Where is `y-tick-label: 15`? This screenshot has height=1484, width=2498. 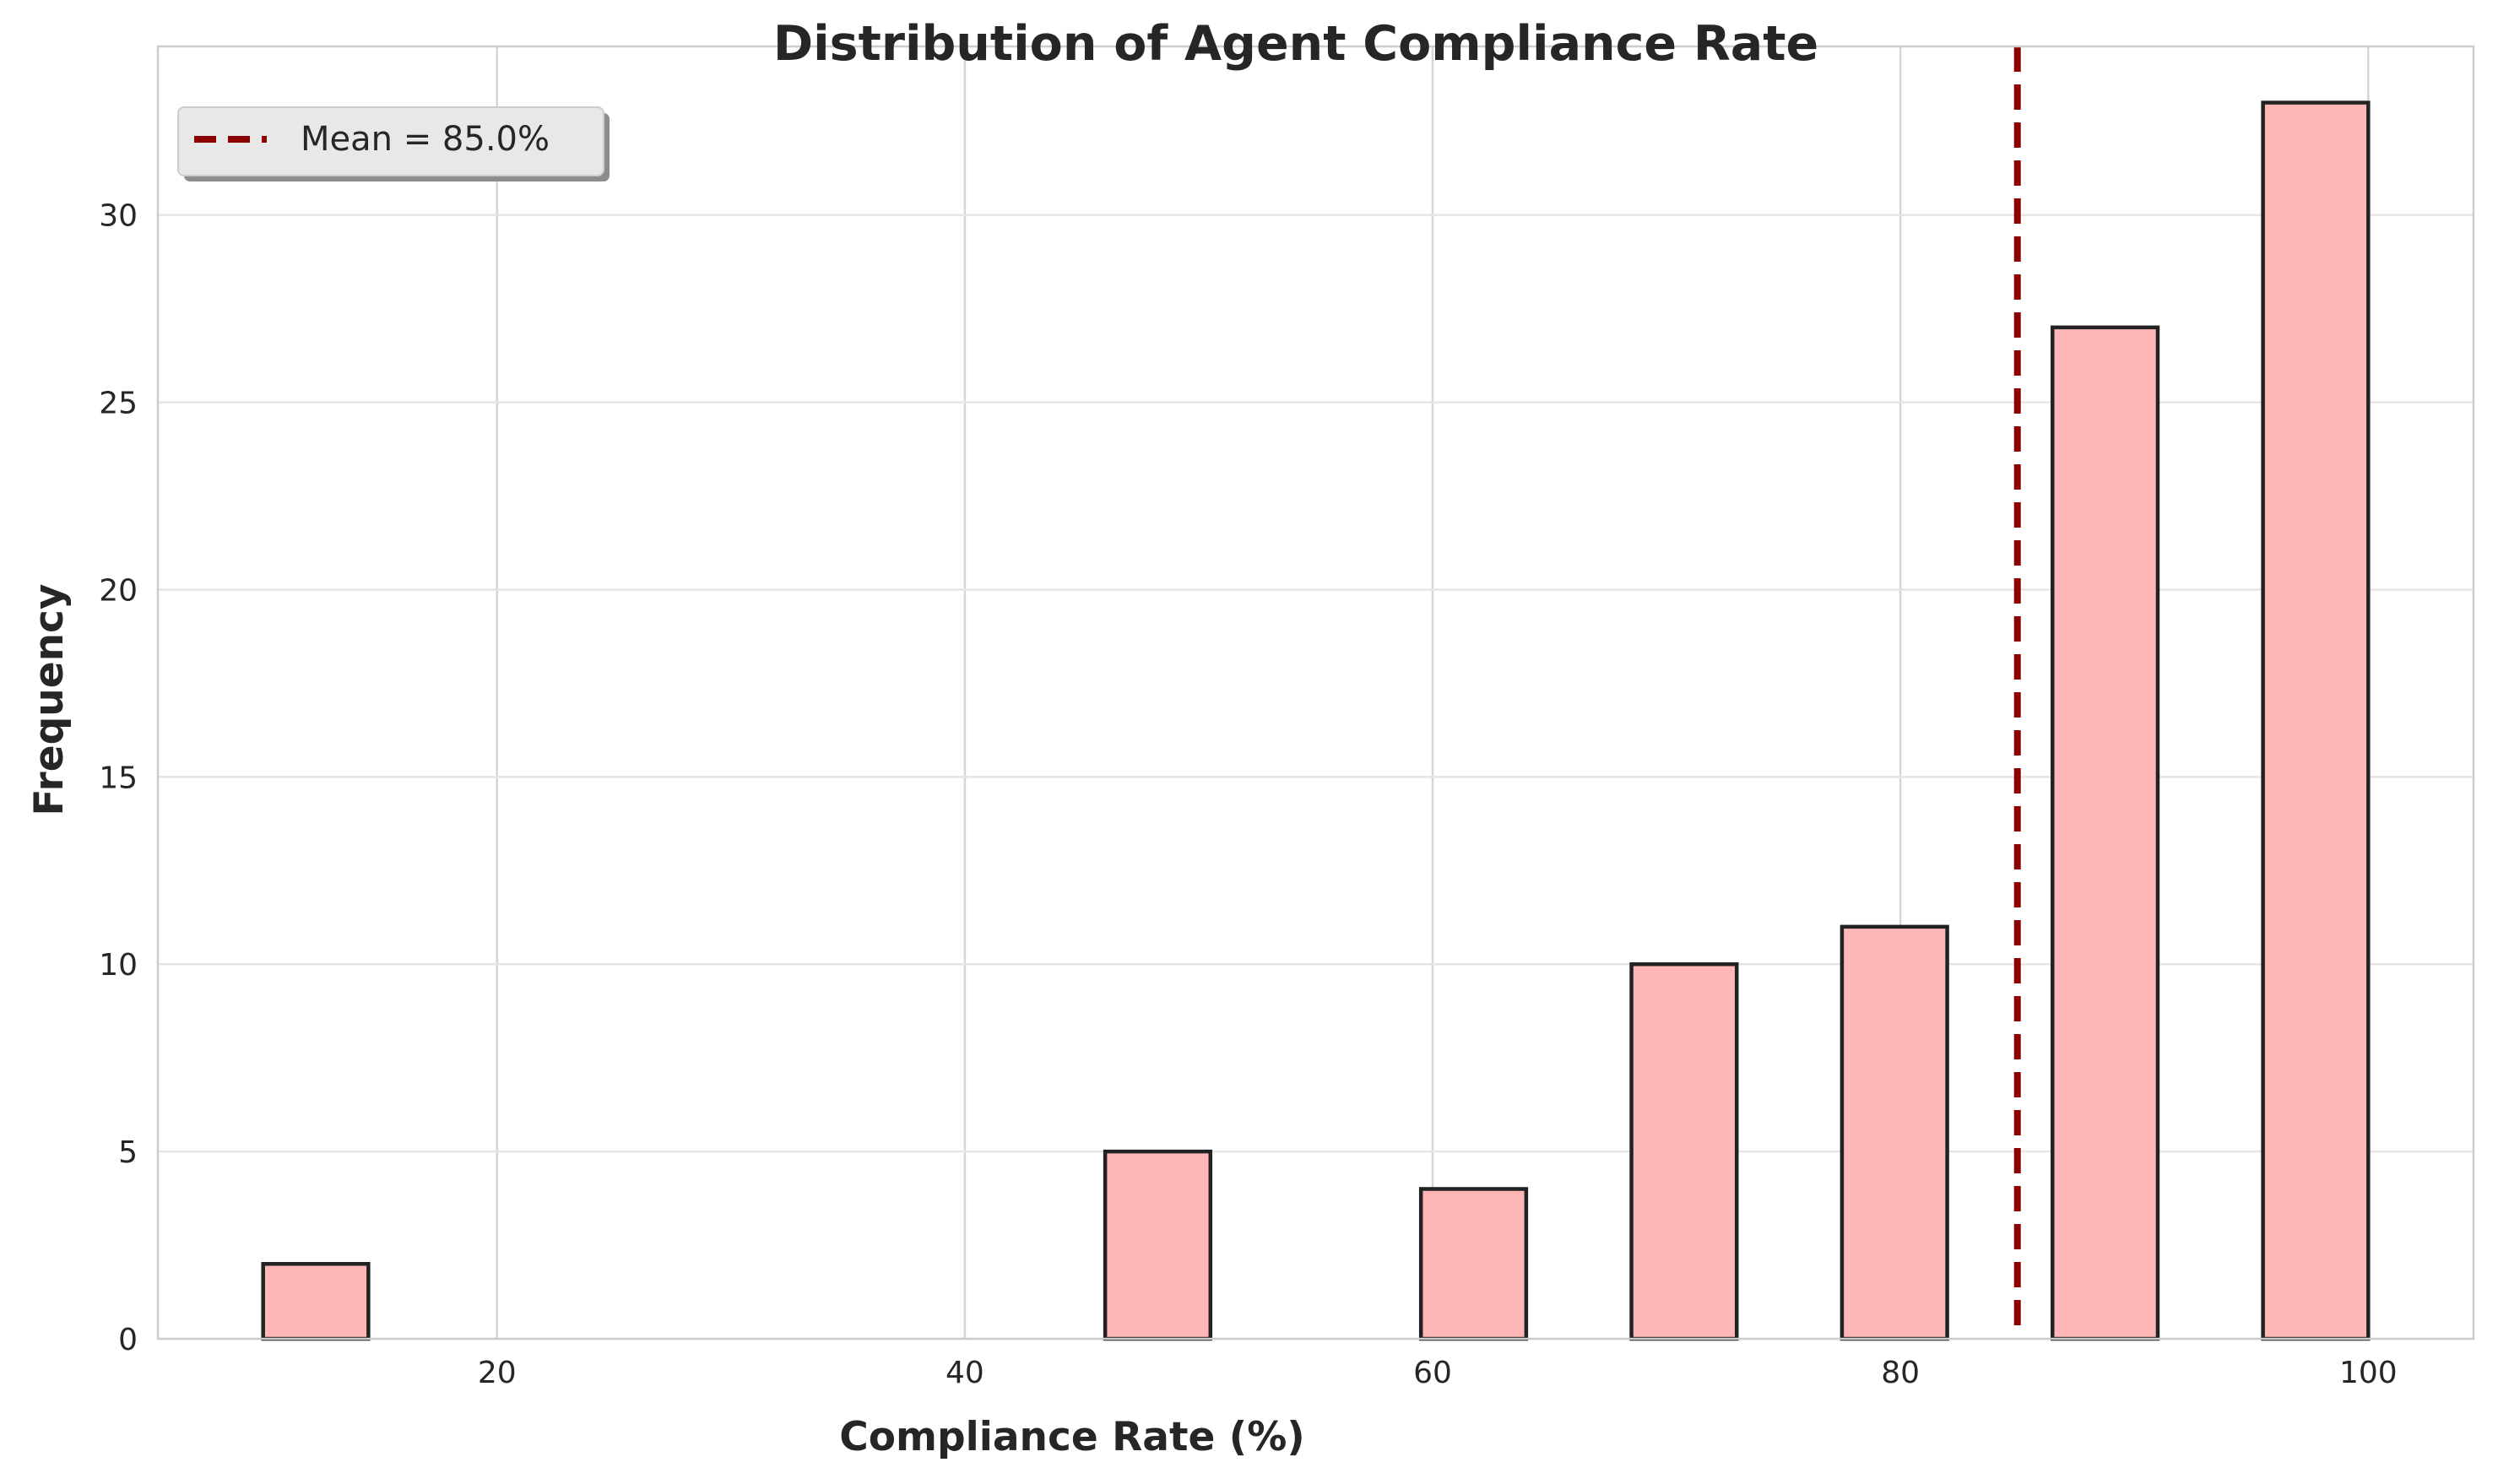
y-tick-label: 15 is located at coordinates (119, 778).